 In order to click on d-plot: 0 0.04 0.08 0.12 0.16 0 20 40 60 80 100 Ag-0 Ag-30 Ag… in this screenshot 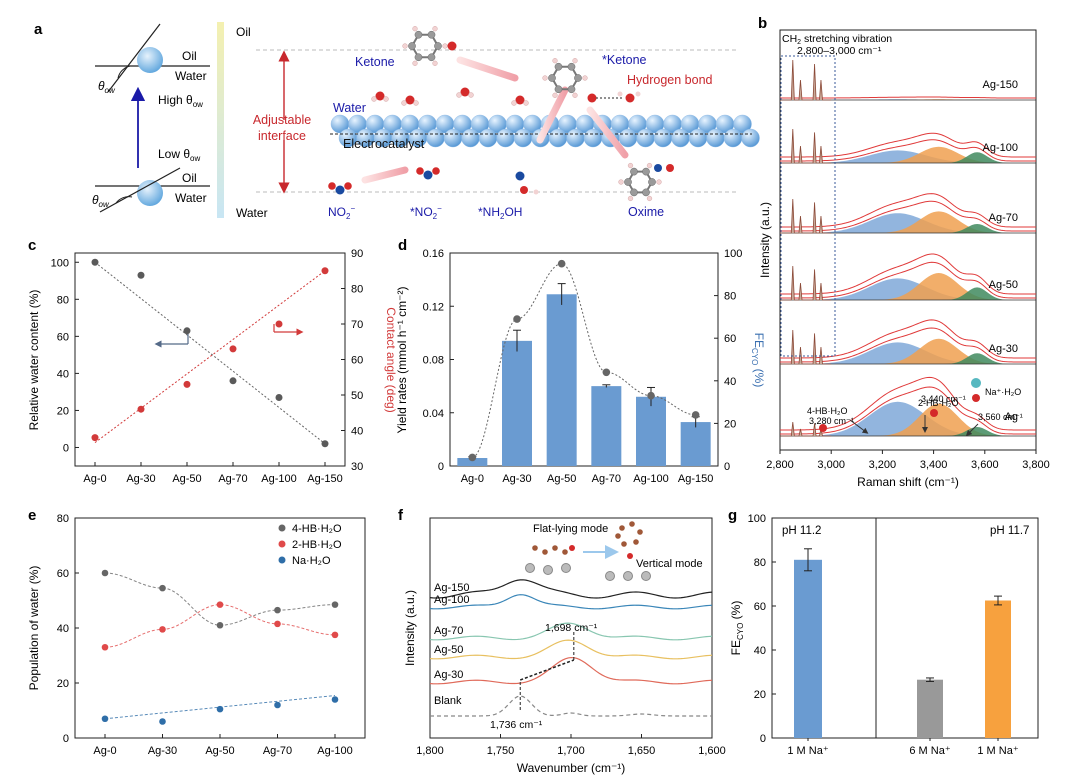, I will do `click(583, 366)`.